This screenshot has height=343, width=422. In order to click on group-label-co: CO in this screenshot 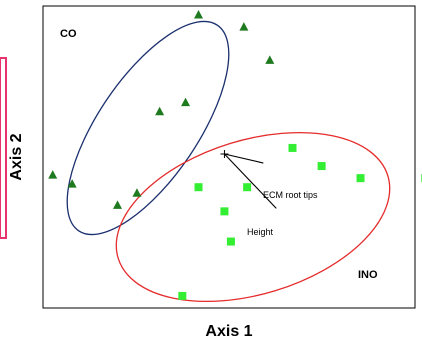, I will do `click(68, 34)`.